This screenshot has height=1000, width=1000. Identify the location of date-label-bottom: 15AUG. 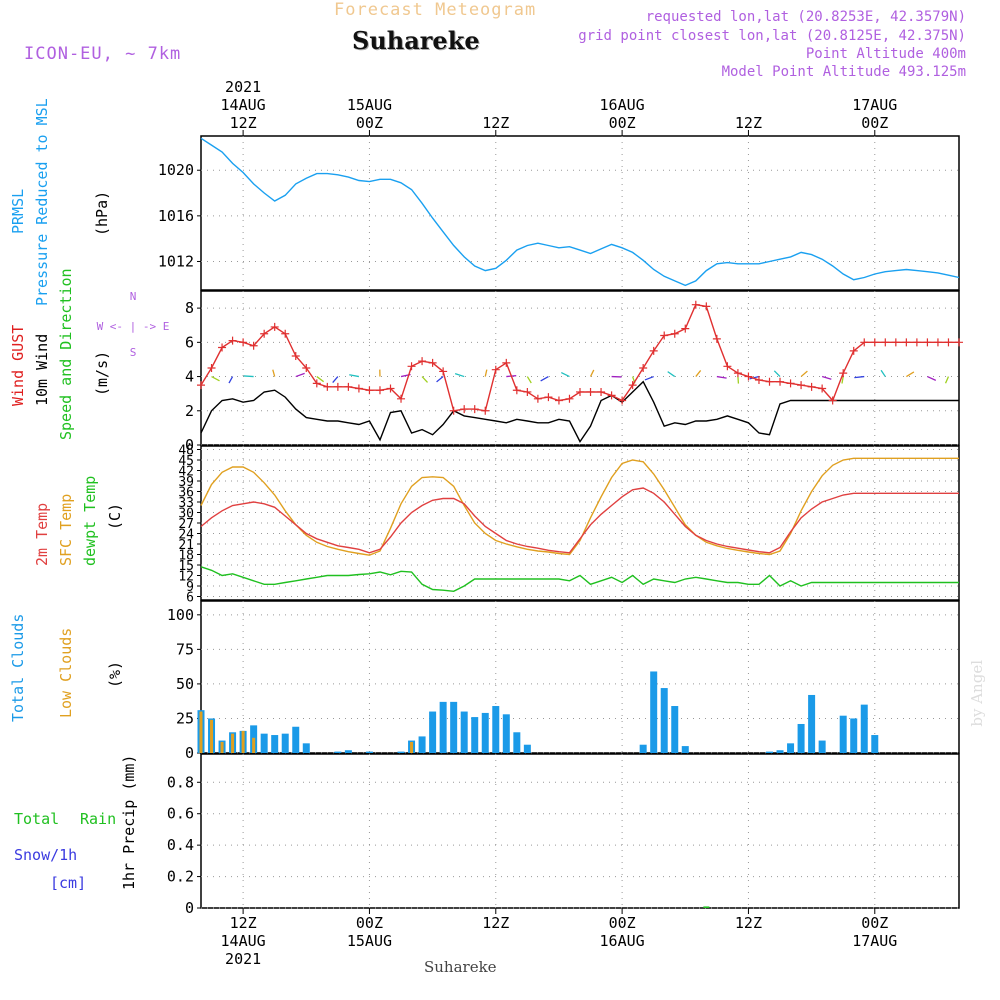
(369, 941).